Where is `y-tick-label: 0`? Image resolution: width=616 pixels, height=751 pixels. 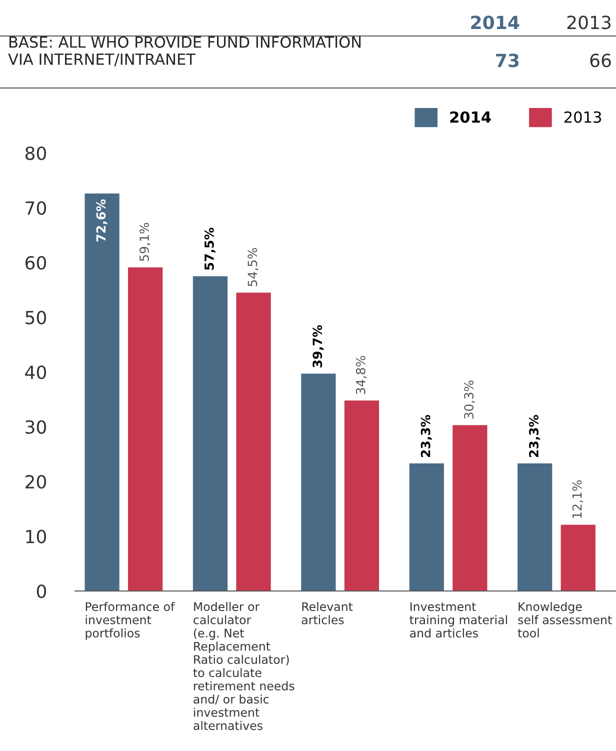
y-tick-label: 0 is located at coordinates (41, 591).